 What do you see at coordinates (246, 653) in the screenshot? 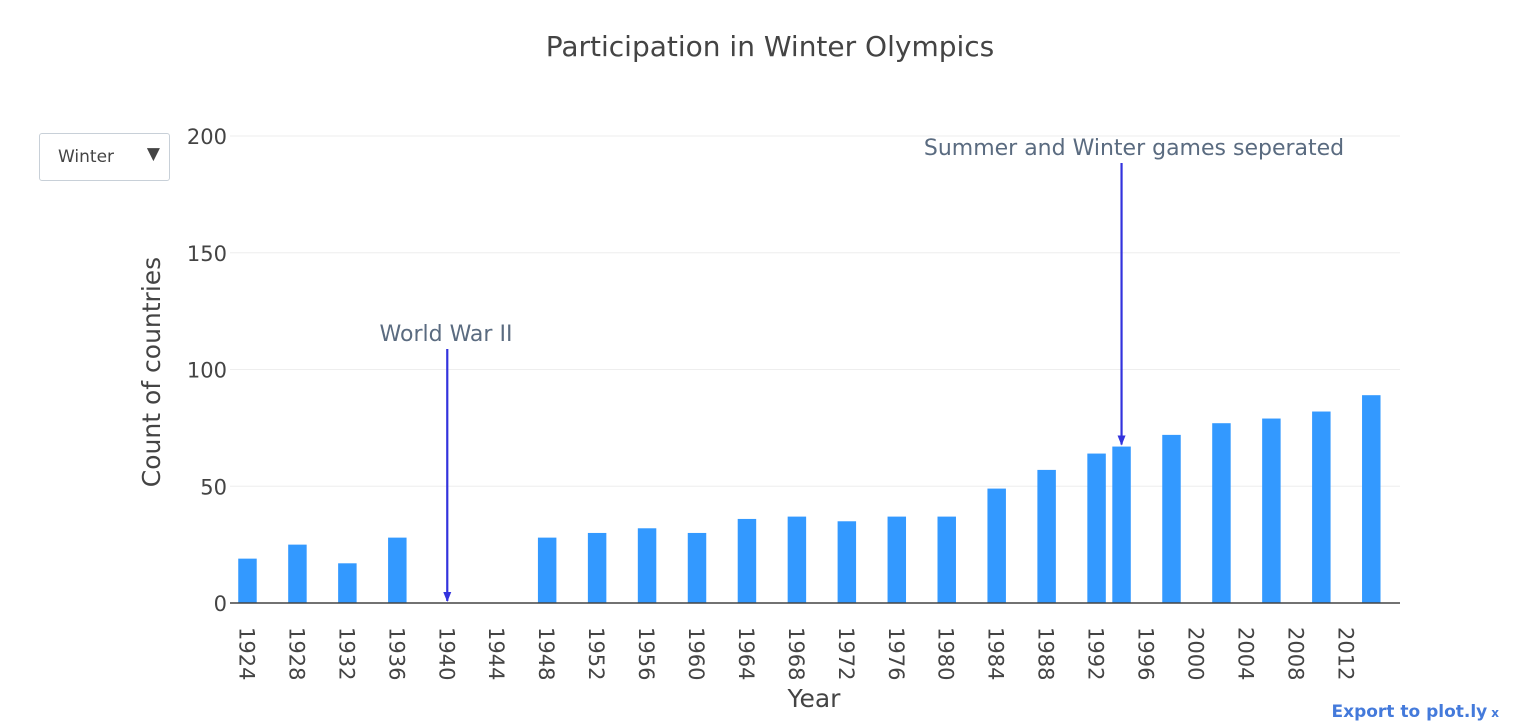
I see `x-tick-label: 1924` at bounding box center [246, 653].